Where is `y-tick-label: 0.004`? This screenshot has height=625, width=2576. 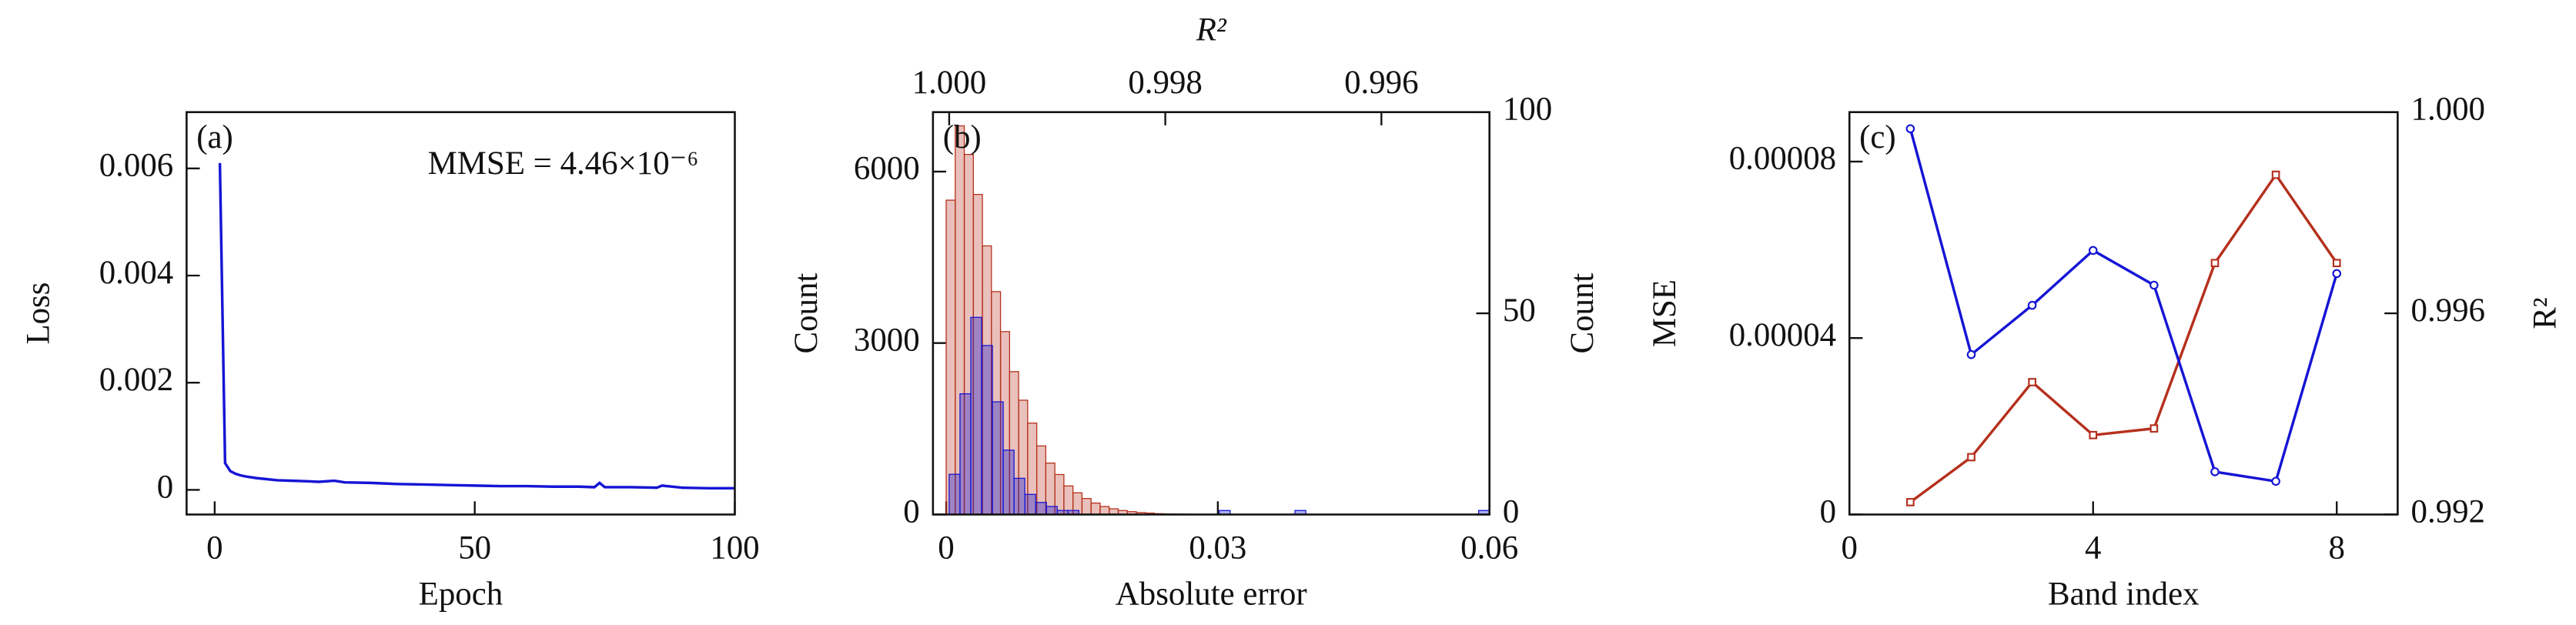
y-tick-label: 0.004 is located at coordinates (136, 273).